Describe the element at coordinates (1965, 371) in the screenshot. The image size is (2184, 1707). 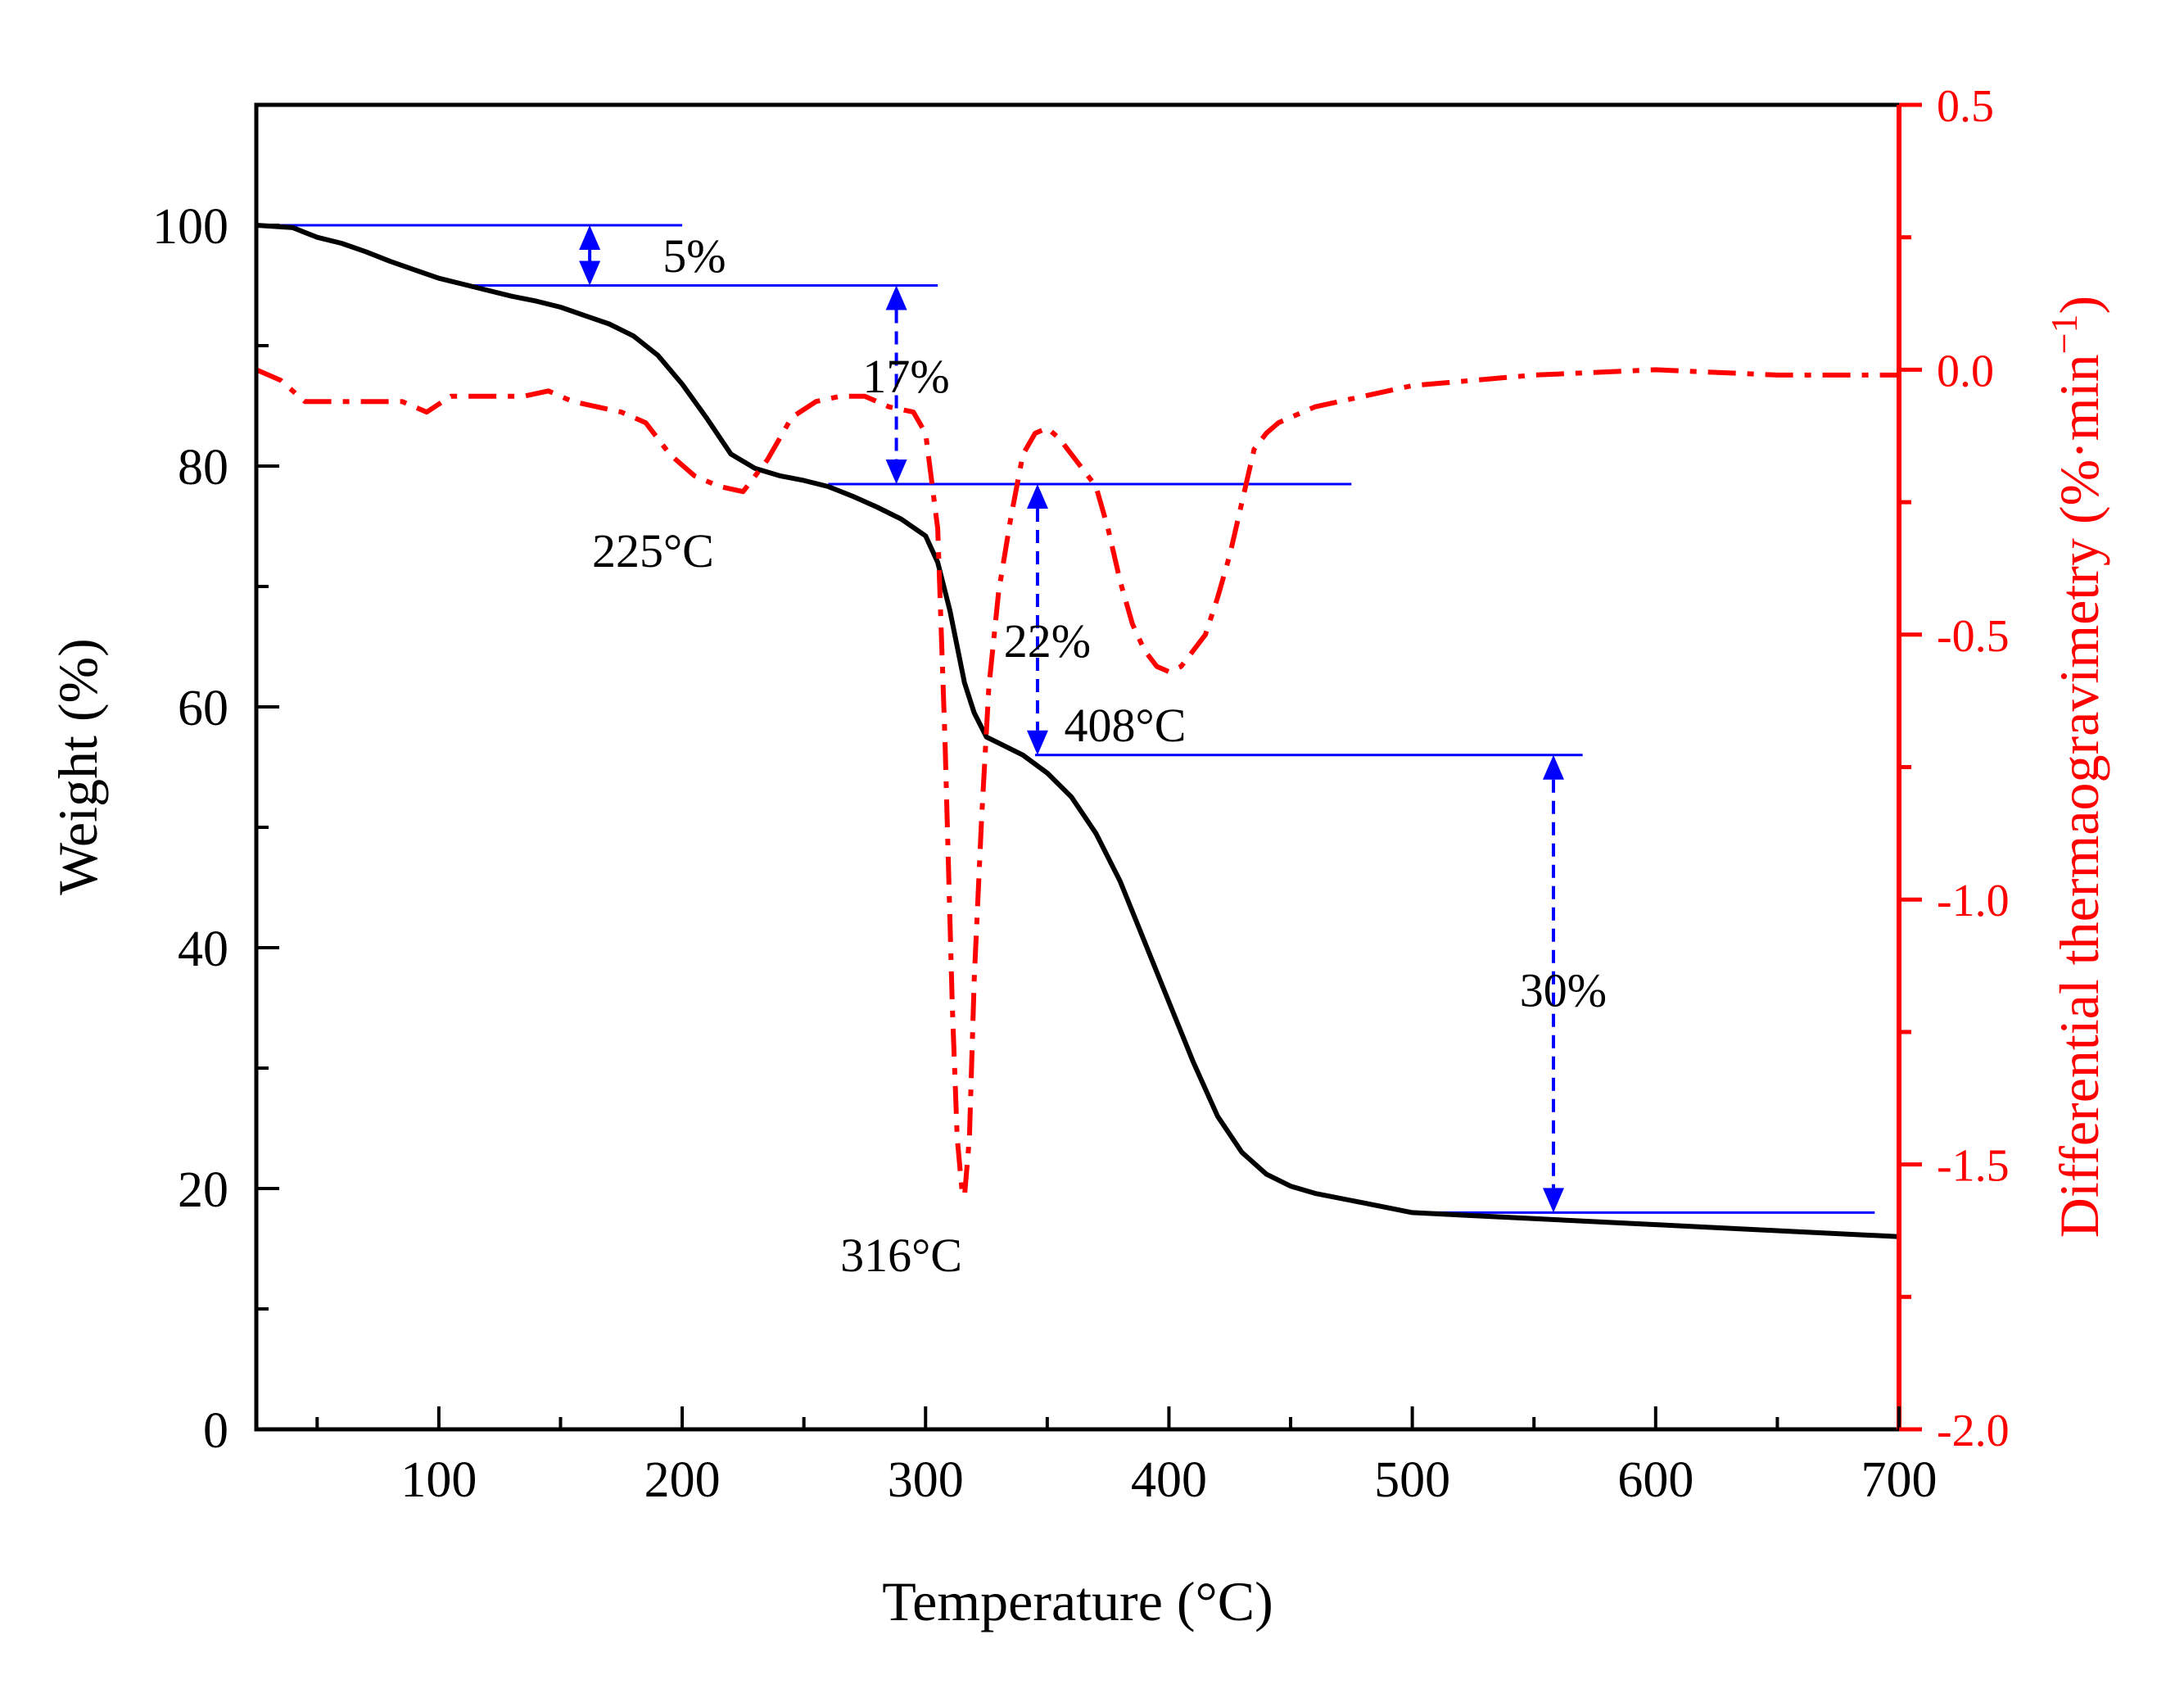
I see `y-right-tick-label-4: 0.0` at that location.